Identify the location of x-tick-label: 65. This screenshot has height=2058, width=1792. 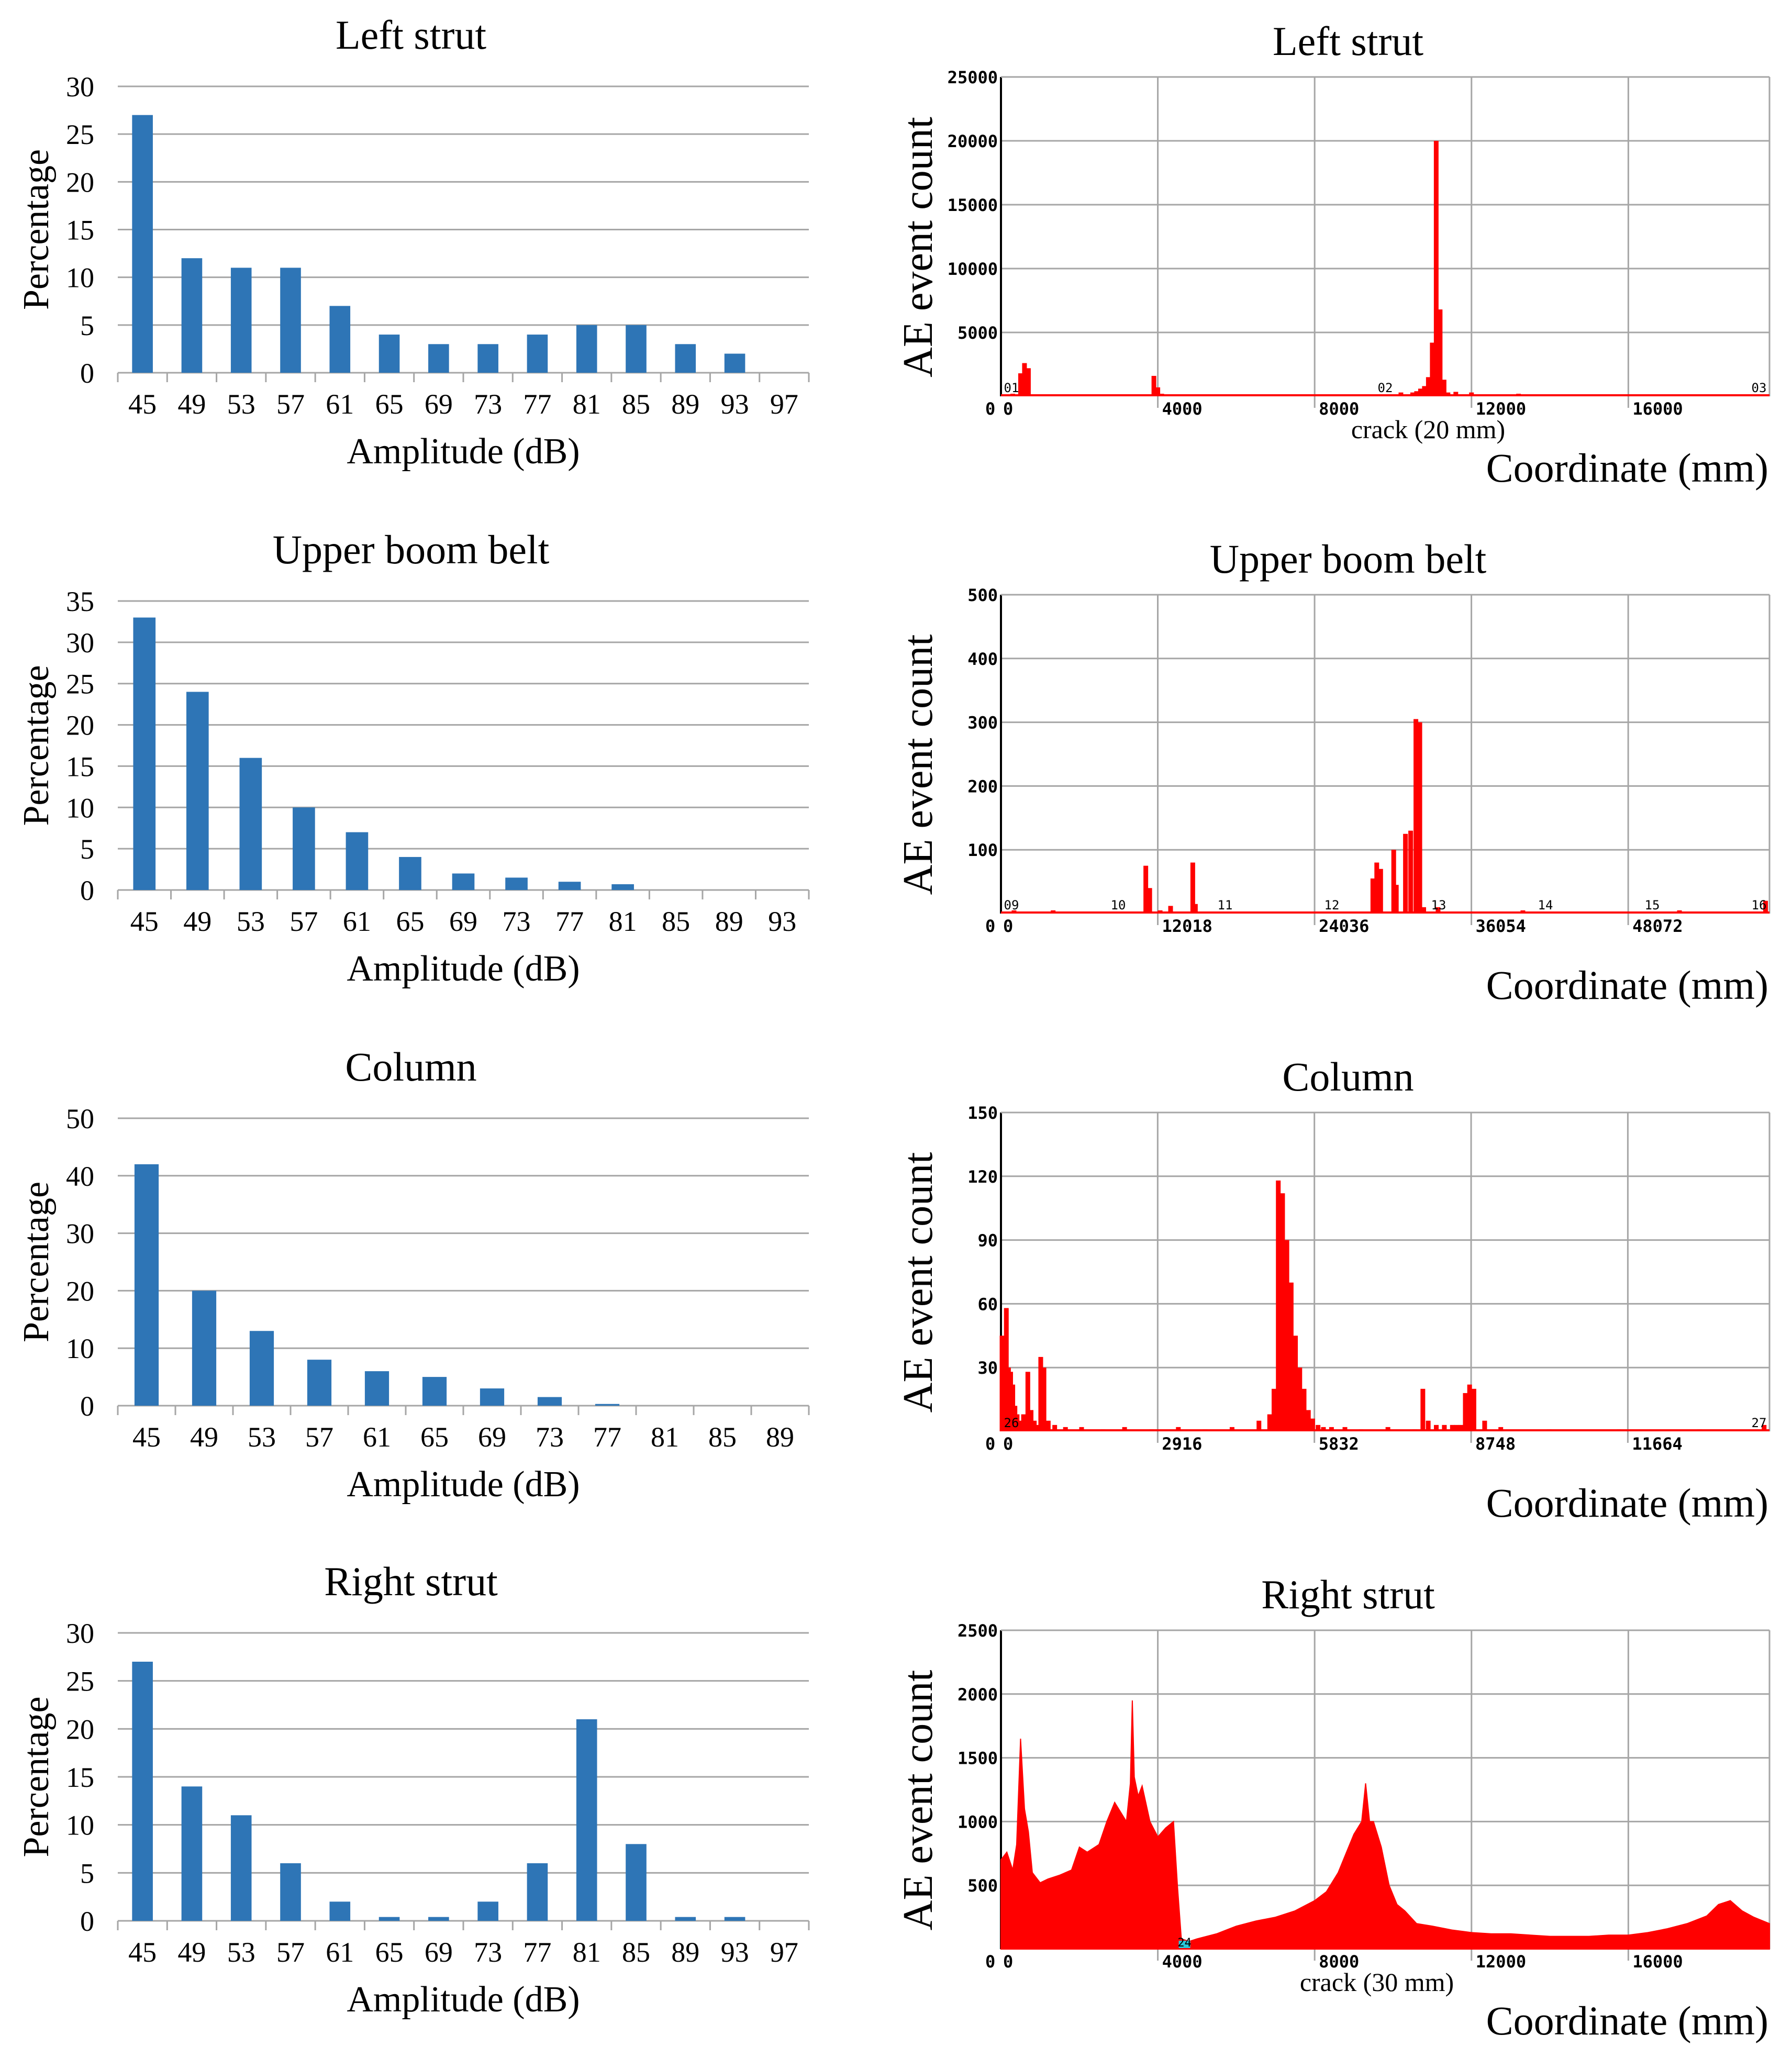
(435, 1437).